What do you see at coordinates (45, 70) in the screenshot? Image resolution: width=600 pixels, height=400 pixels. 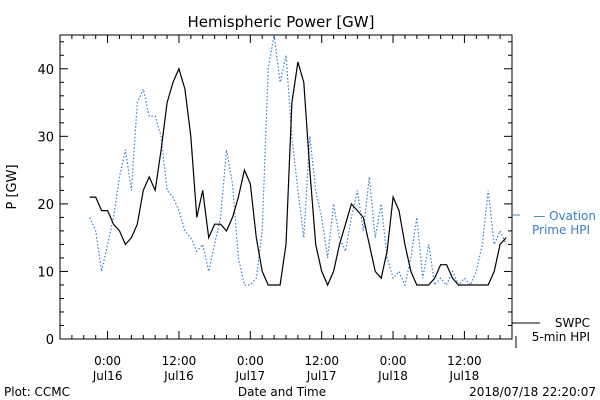 I see `y-tick-label: 40` at bounding box center [45, 70].